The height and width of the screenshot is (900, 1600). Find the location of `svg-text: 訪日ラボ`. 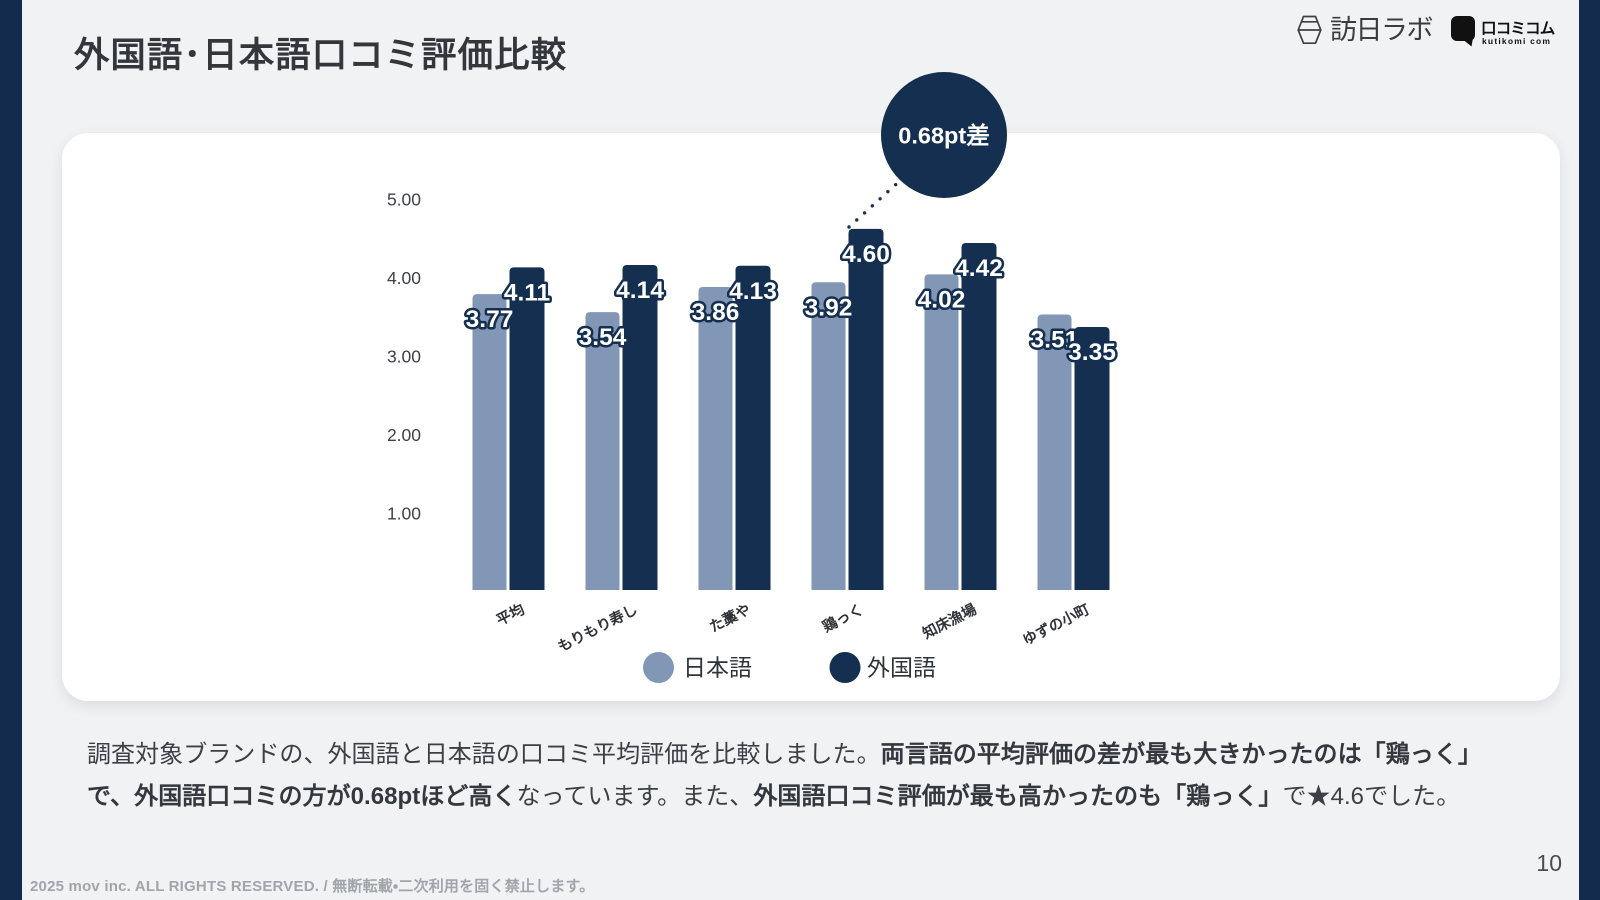

svg-text: 訪日ラボ is located at coordinates (1381, 30).